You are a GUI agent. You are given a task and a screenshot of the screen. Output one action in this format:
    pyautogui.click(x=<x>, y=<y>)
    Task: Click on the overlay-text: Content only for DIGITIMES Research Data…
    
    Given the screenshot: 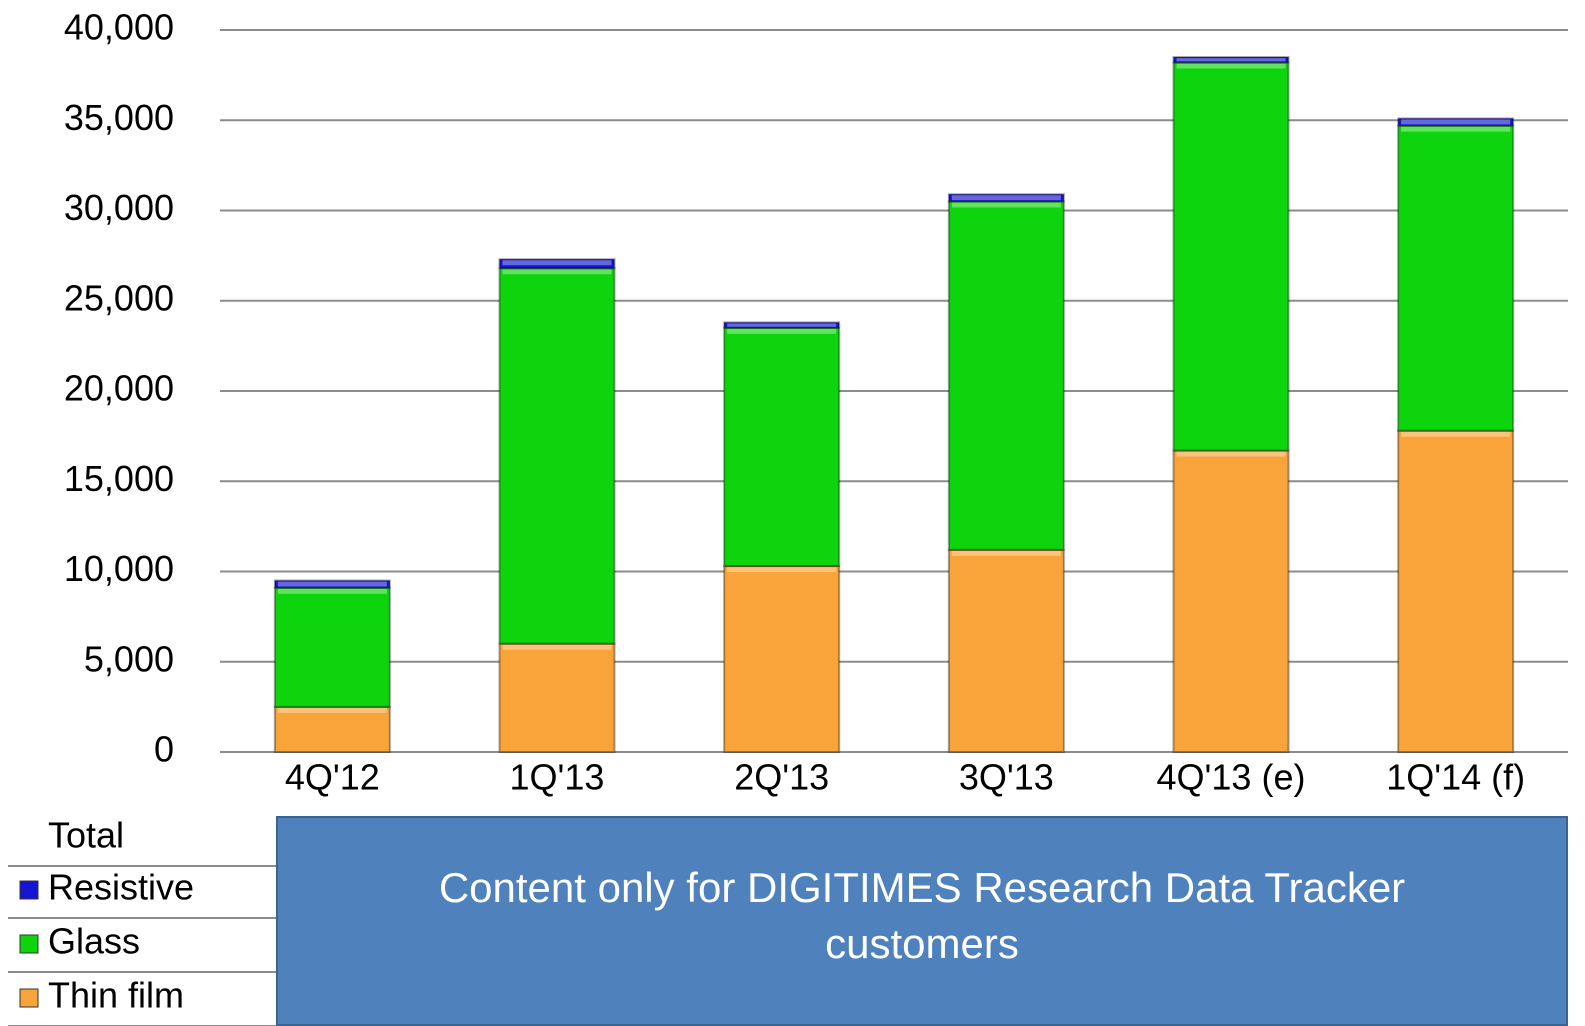 What is the action you would take?
    pyautogui.click(x=922, y=915)
    